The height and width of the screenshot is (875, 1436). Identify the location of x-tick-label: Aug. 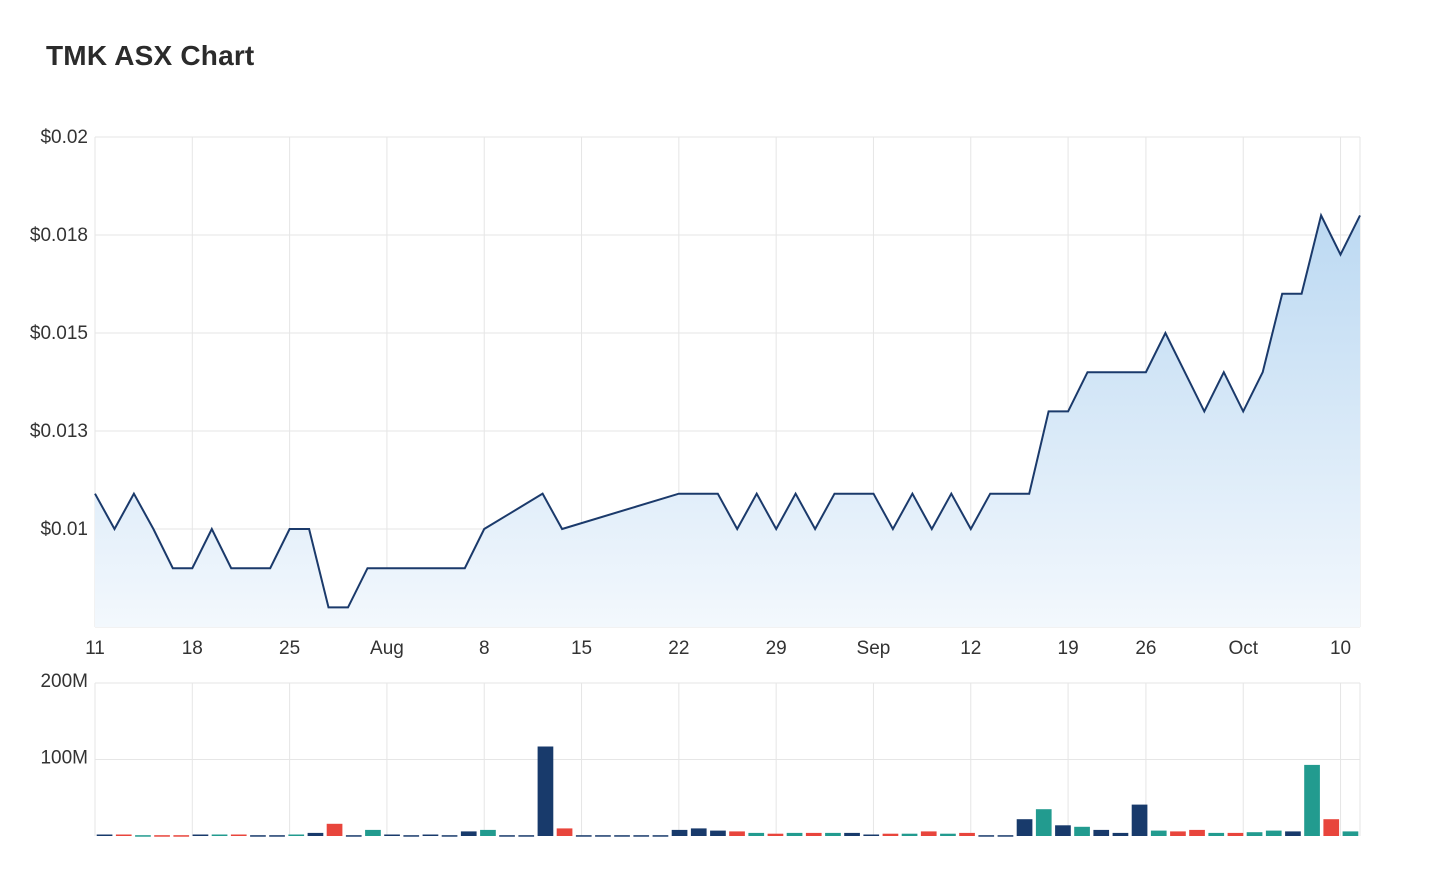
(387, 648).